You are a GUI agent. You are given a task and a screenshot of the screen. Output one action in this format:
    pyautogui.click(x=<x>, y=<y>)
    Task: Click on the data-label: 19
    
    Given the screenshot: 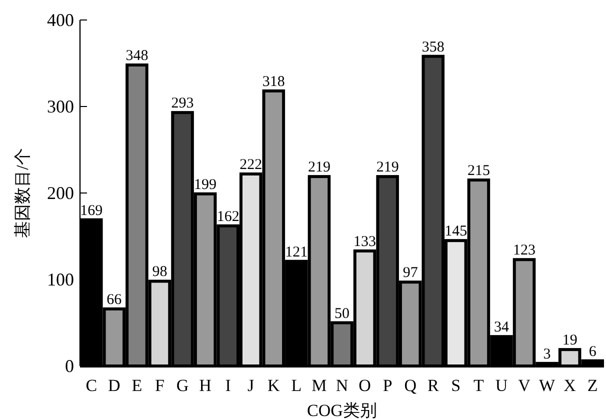 What is the action you would take?
    pyautogui.click(x=570, y=340)
    